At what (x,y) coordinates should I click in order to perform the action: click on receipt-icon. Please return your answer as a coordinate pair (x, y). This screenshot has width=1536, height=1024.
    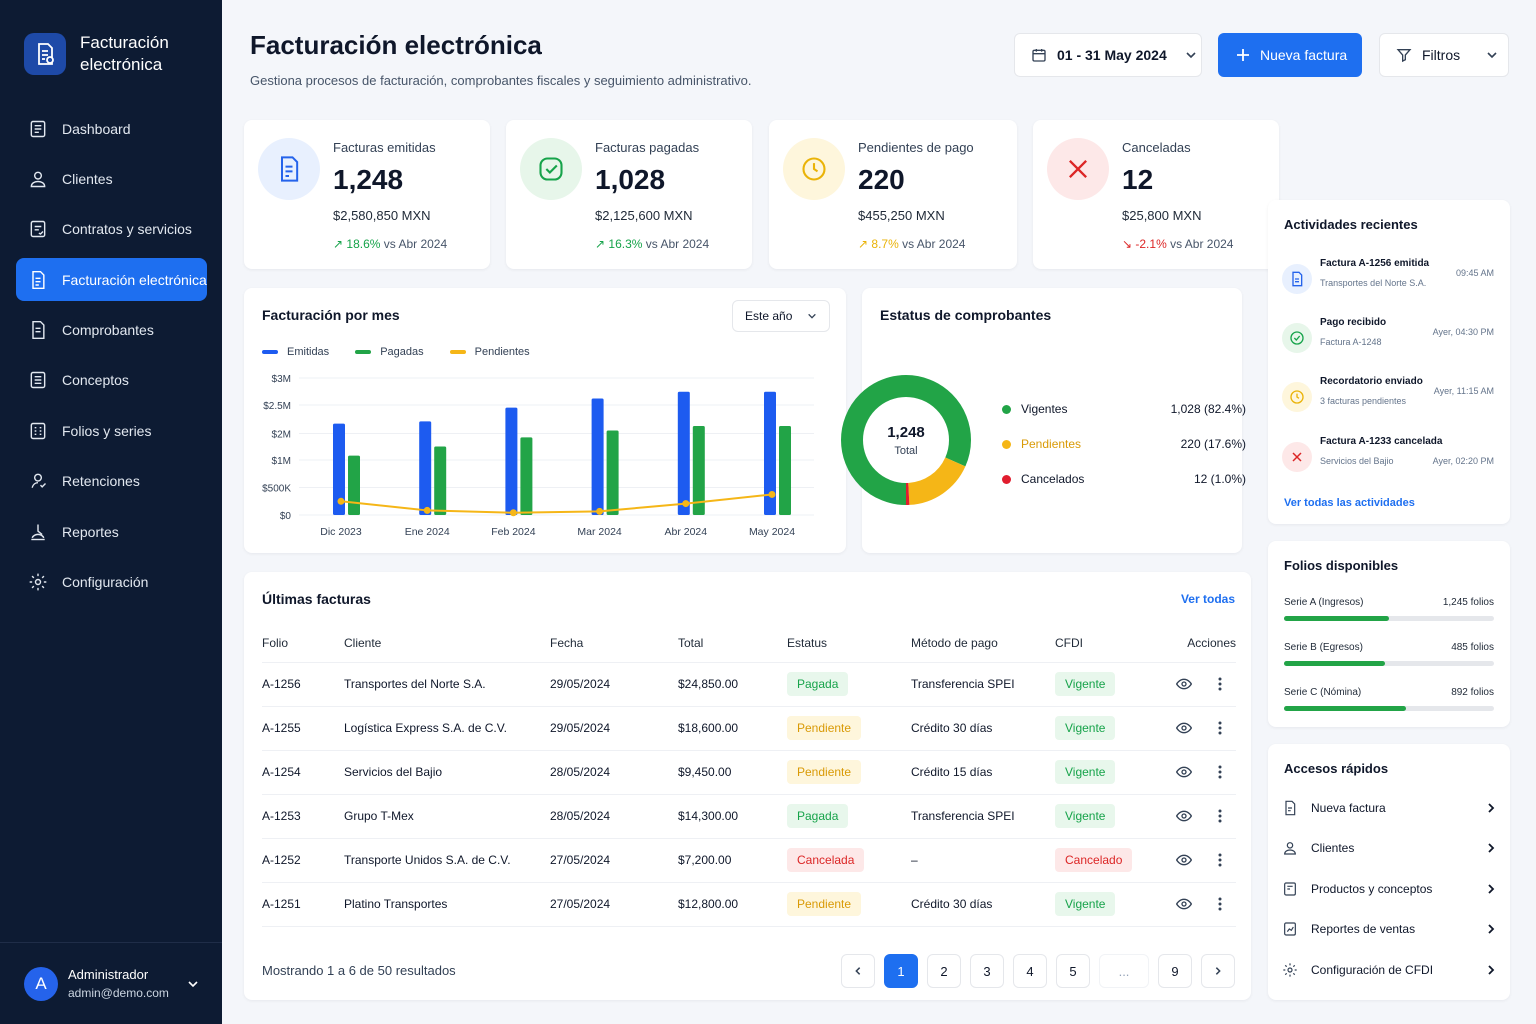
    Looking at the image, I should click on (38, 330).